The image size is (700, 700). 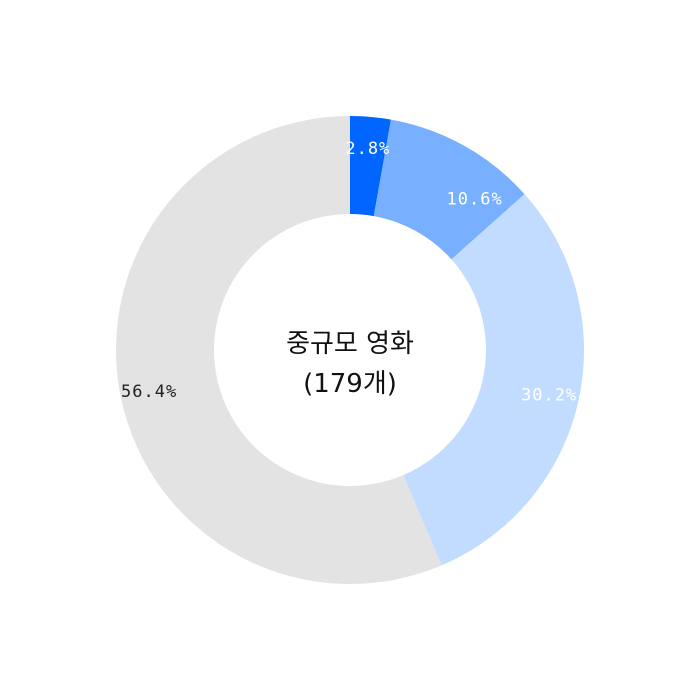 I want to click on slice-label: 10.6%, so click(x=475, y=200).